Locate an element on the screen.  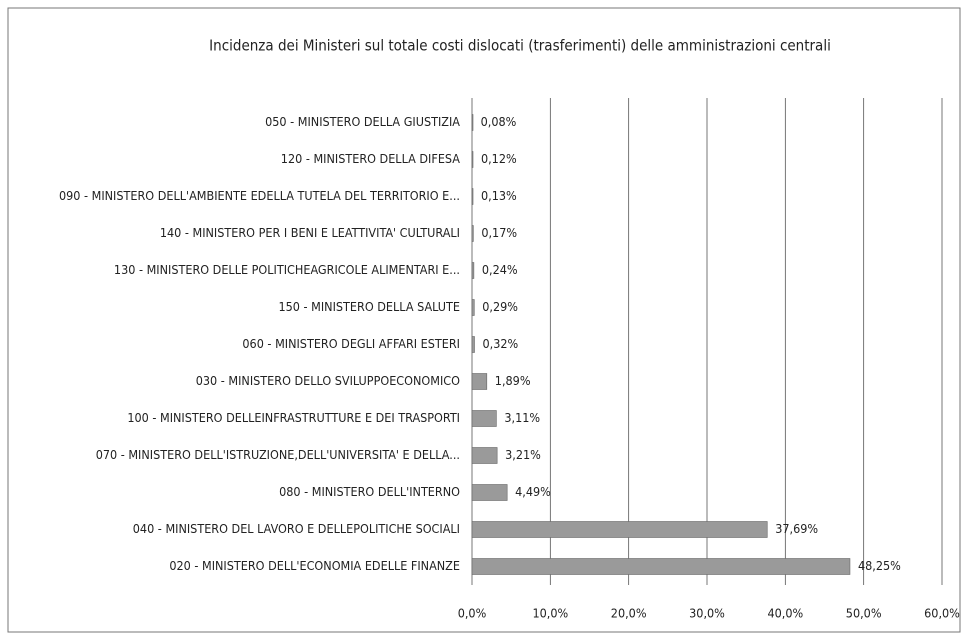
value-label: 3,11% is located at coordinates (522, 417).